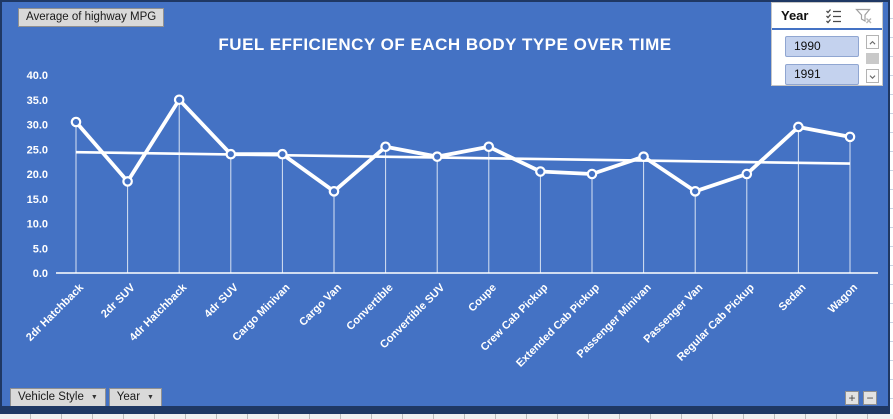 This screenshot has width=893, height=419. I want to click on worksheet-bottom-sliver, so click(446, 416).